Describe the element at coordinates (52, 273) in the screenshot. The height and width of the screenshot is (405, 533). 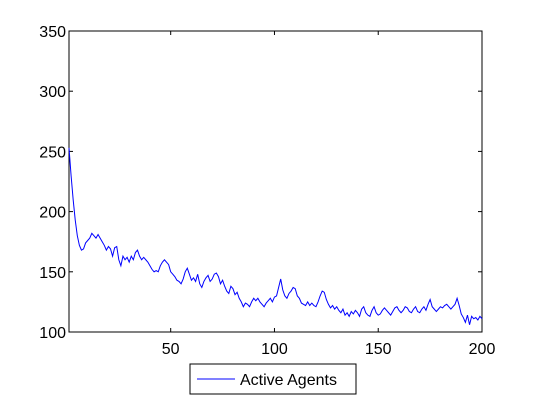
I see `y-tick-label-150: 150` at that location.